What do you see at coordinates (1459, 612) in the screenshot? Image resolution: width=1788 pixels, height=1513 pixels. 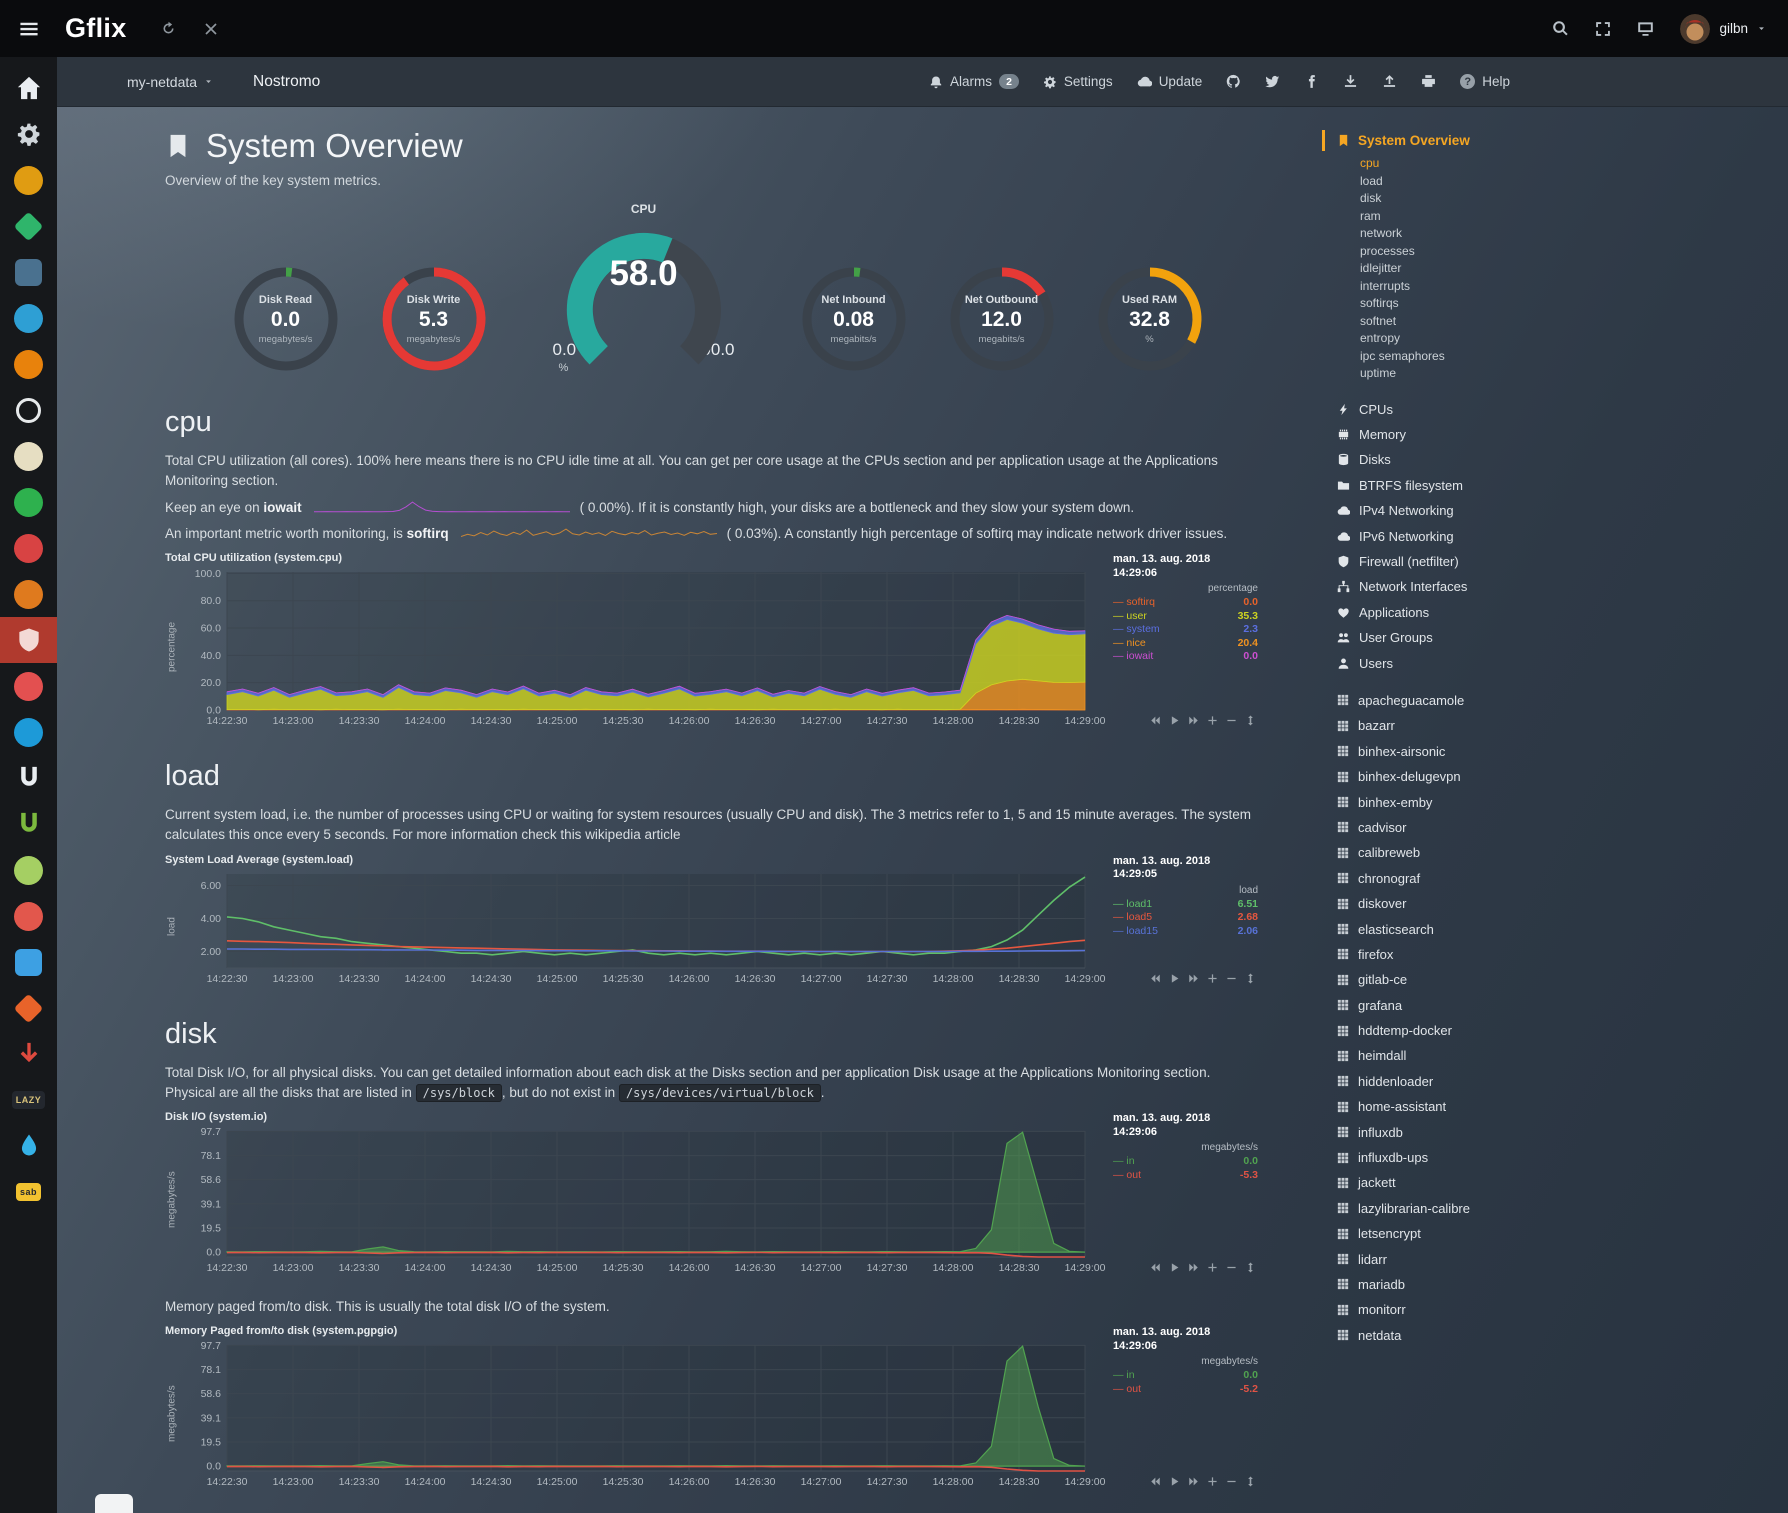 I see `menu-applications: Applications` at bounding box center [1459, 612].